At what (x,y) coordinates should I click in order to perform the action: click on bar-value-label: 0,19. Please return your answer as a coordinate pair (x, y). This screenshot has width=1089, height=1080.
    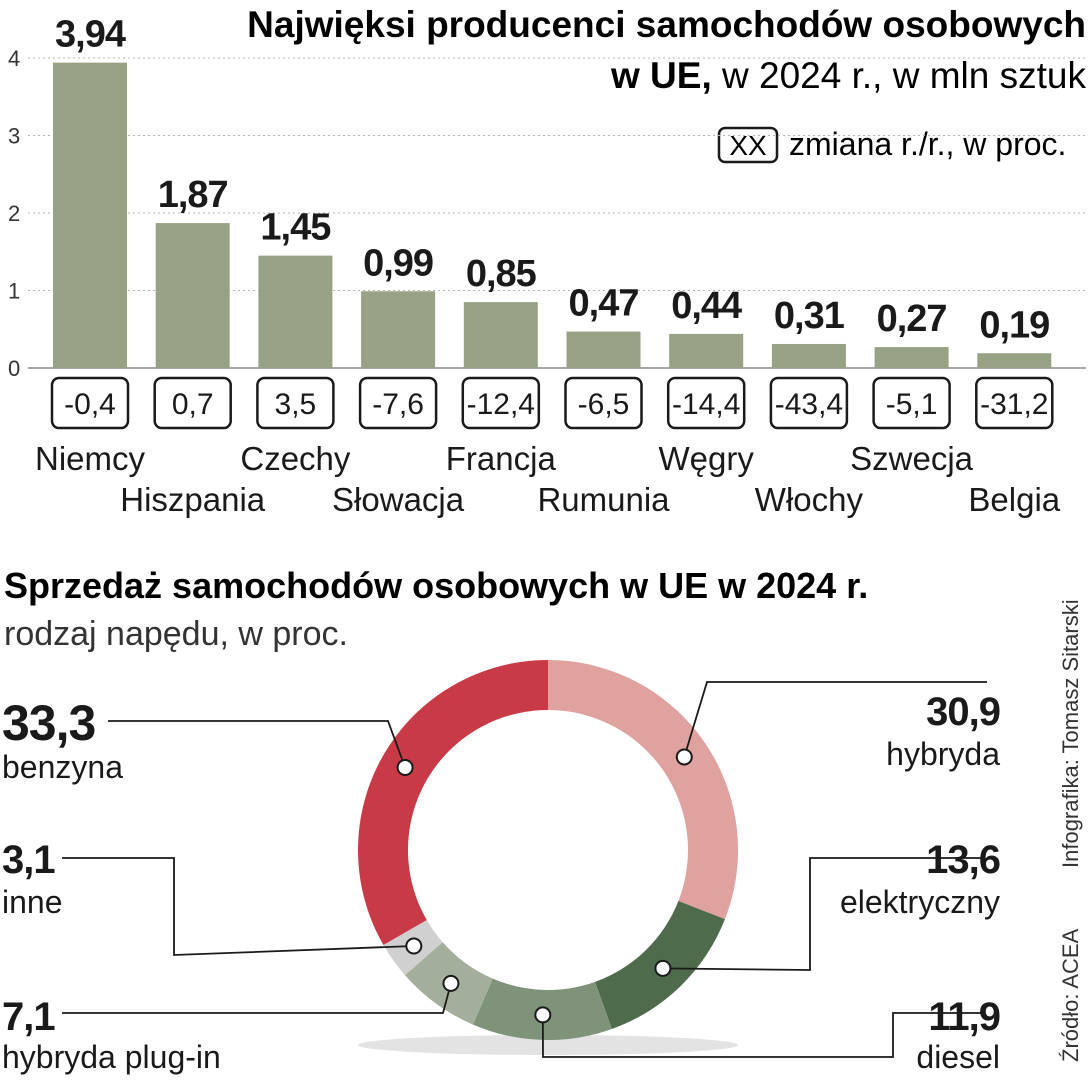
    Looking at the image, I should click on (1014, 325).